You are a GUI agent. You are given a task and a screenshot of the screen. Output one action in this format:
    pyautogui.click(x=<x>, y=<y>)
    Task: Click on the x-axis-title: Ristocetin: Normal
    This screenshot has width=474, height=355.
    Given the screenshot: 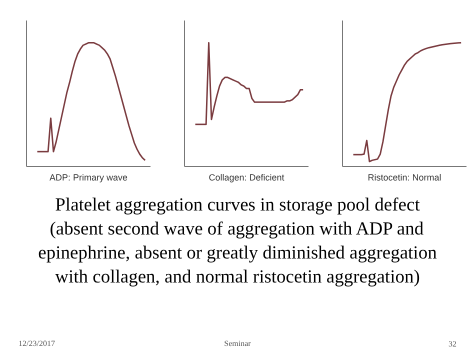 What is the action you would take?
    pyautogui.click(x=405, y=177)
    